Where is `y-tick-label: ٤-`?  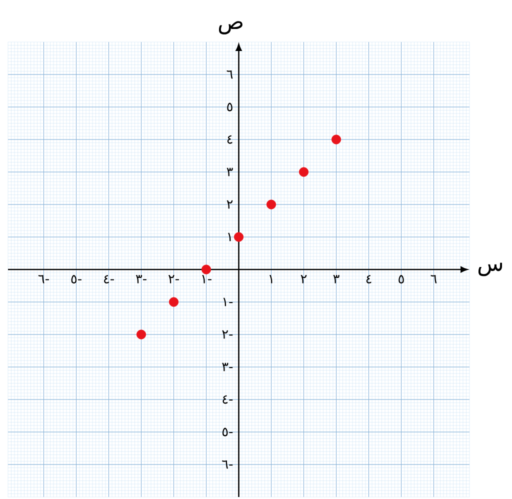
y-tick-label: ٤- is located at coordinates (227, 399).